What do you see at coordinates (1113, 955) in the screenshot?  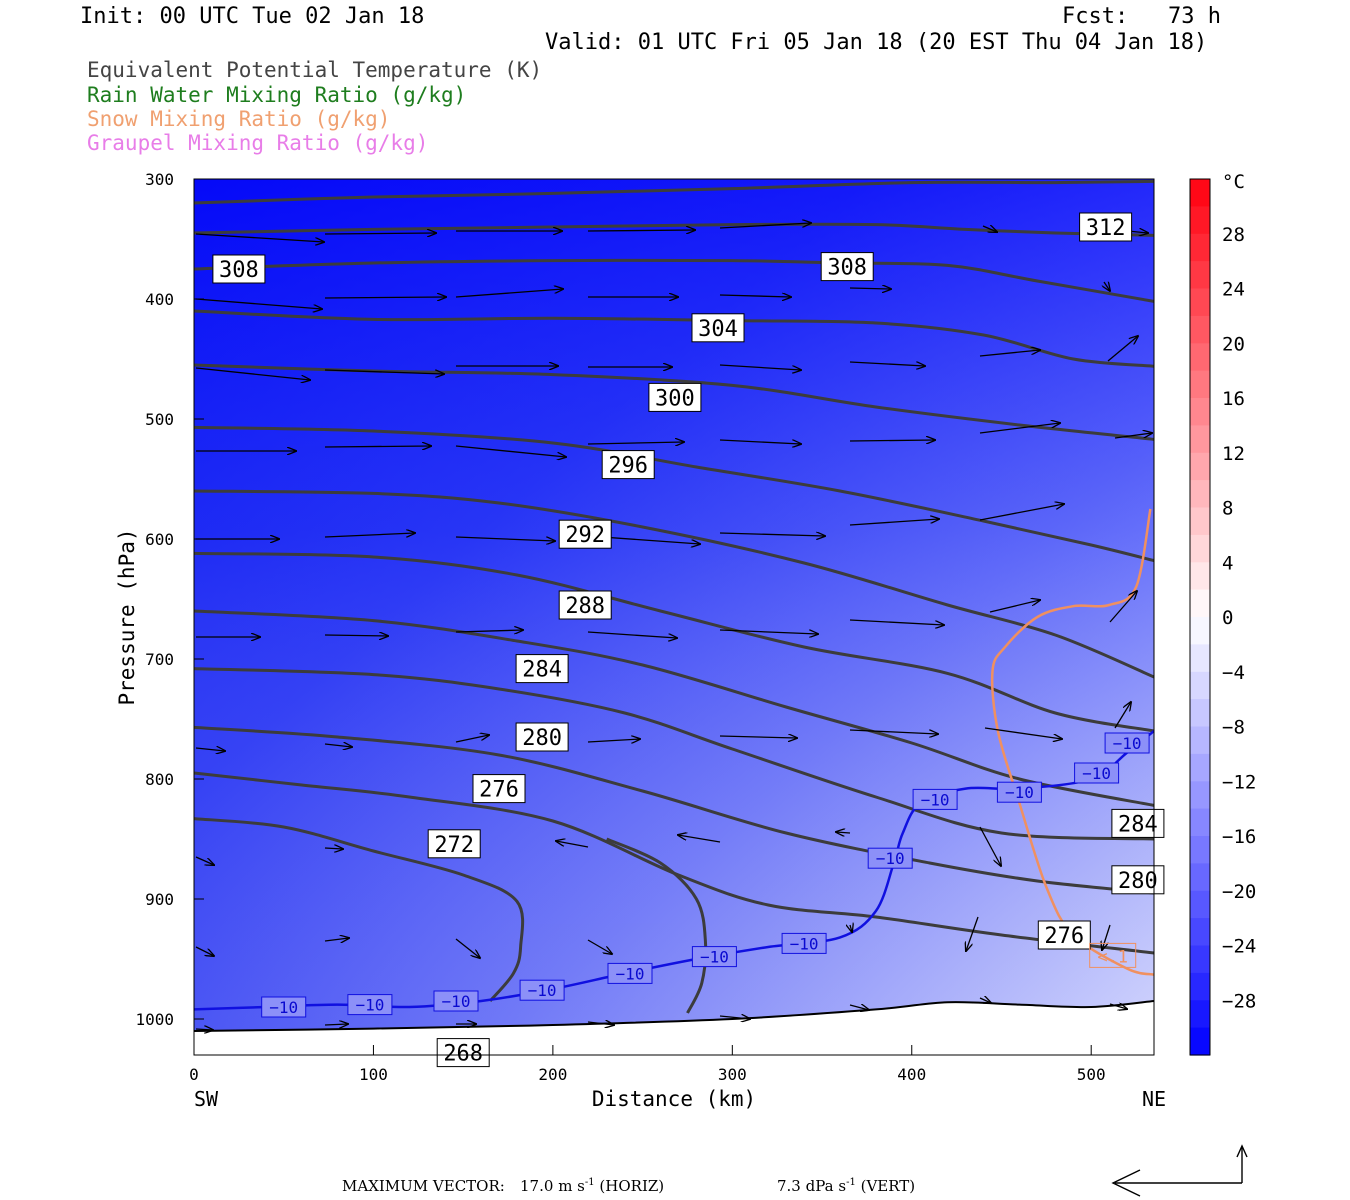 I see `snow-label: <.1` at bounding box center [1113, 955].